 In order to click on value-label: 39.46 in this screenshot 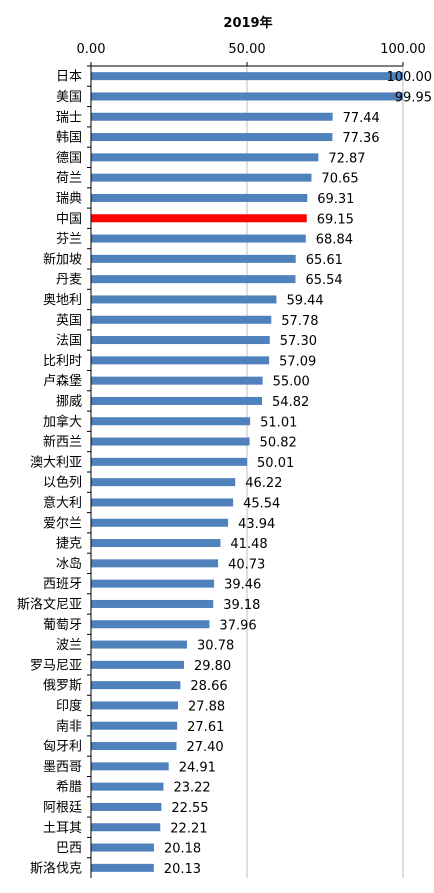, I will do `click(242, 585)`.